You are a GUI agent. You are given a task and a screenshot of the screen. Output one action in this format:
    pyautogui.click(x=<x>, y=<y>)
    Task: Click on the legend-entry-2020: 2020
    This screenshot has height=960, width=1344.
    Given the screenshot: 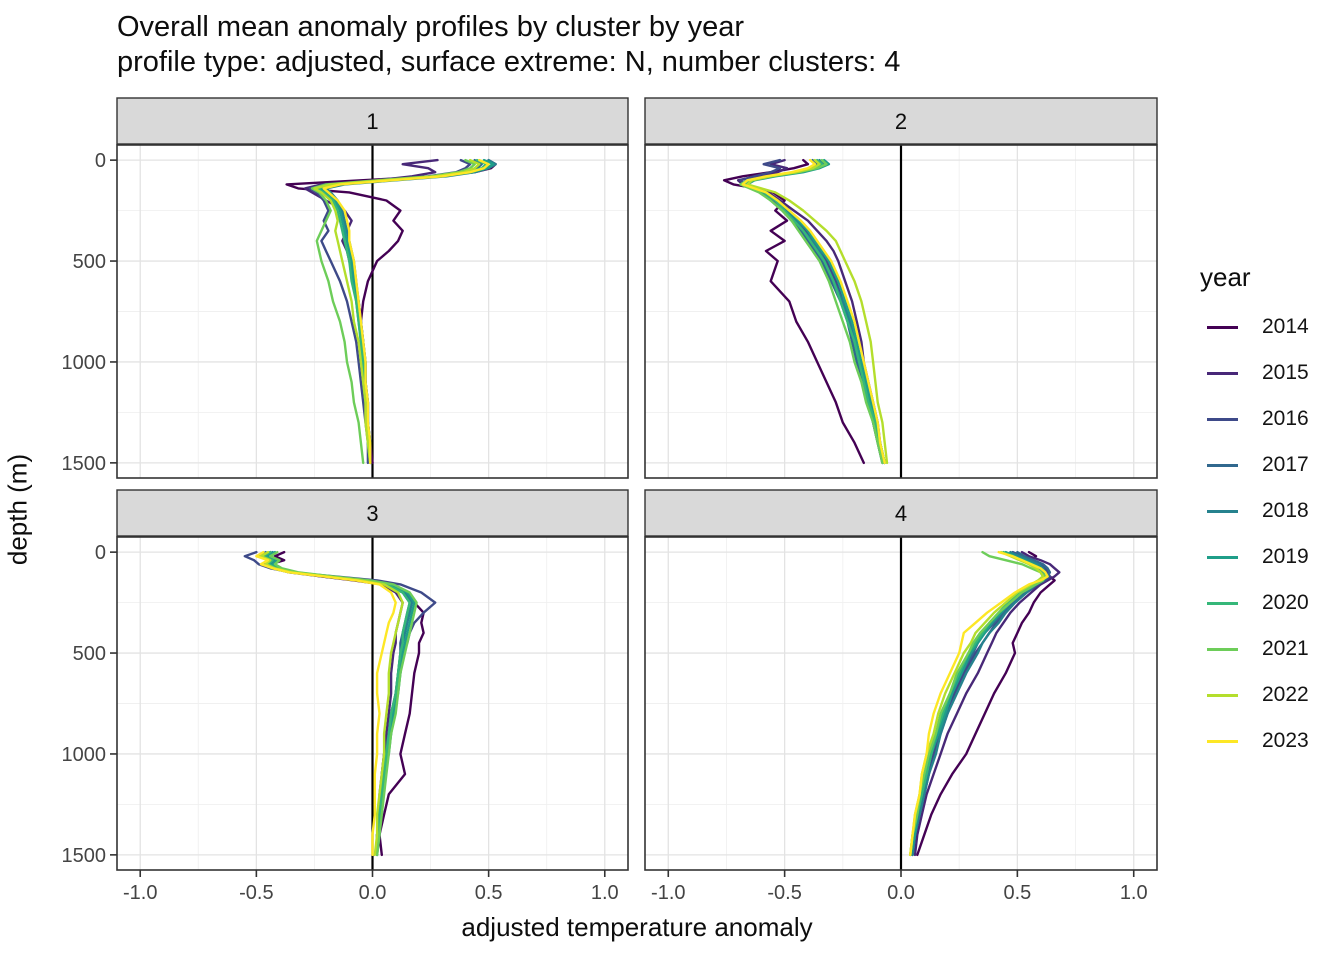 What is the action you would take?
    pyautogui.click(x=1254, y=603)
    